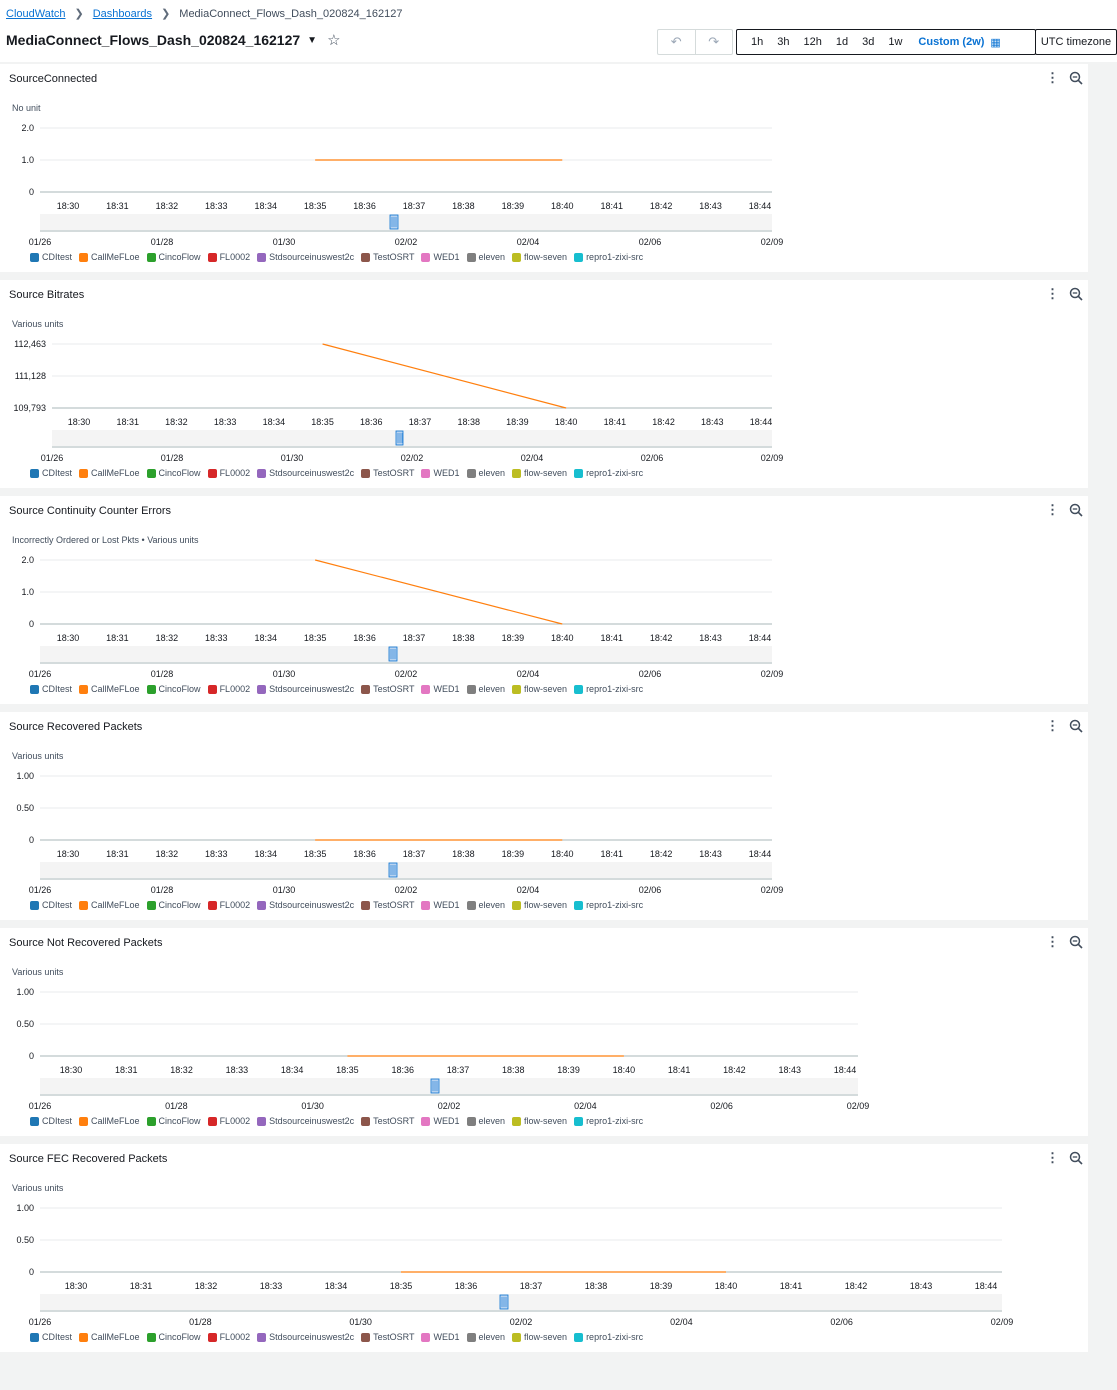  Describe the element at coordinates (783, 42) in the screenshot. I see `range-3h-button: 3h` at that location.